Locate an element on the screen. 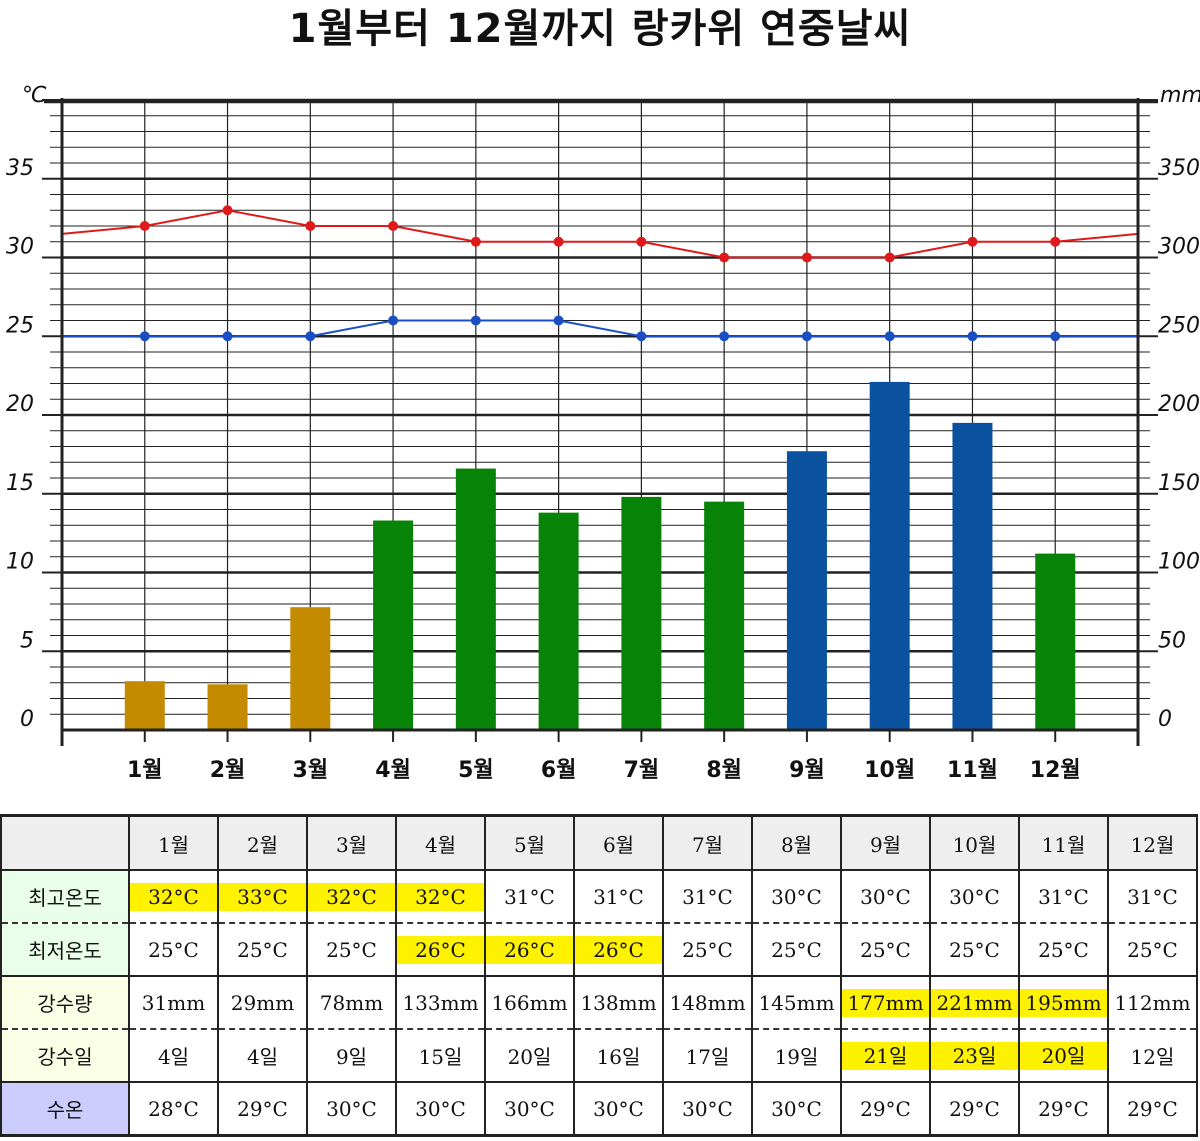 The width and height of the screenshot is (1200, 1141). high-temp-line is located at coordinates (600, 234).